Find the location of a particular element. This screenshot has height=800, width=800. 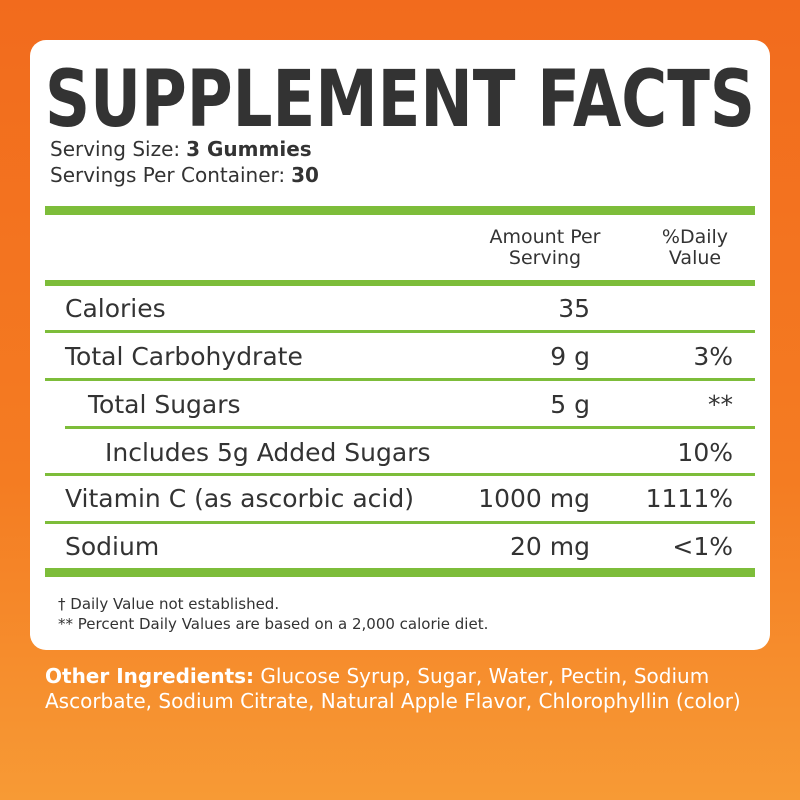

daily-value: 3% is located at coordinates (713, 356).